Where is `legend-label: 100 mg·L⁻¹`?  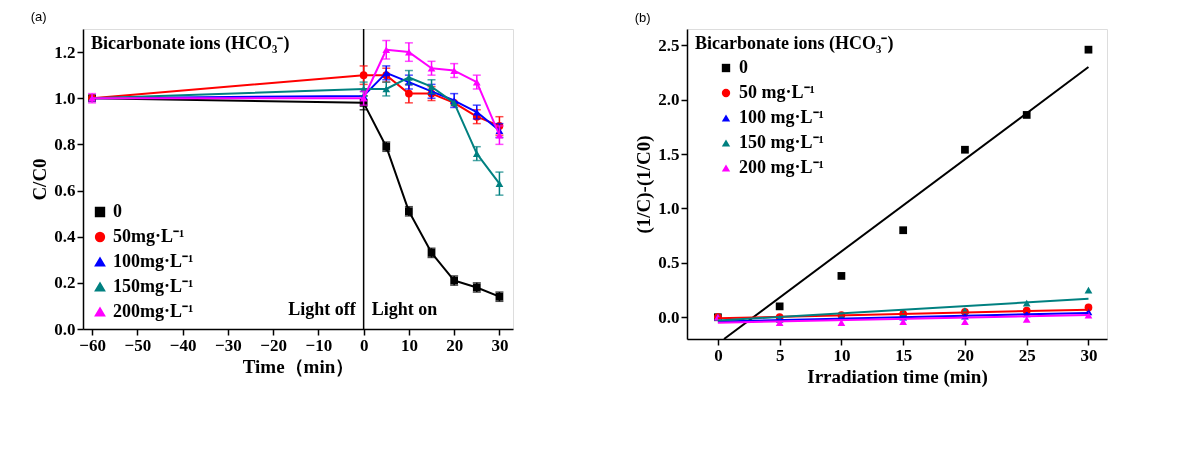
legend-label: 100 mg·L⁻¹ is located at coordinates (781, 117).